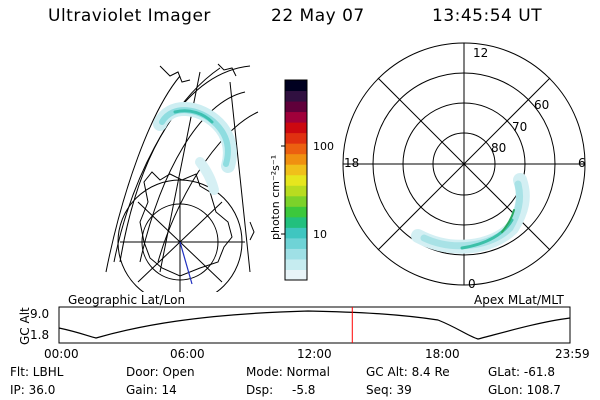 The image size is (600, 400). What do you see at coordinates (389, 390) in the screenshot?
I see `seq-info: Seq: 39` at bounding box center [389, 390].